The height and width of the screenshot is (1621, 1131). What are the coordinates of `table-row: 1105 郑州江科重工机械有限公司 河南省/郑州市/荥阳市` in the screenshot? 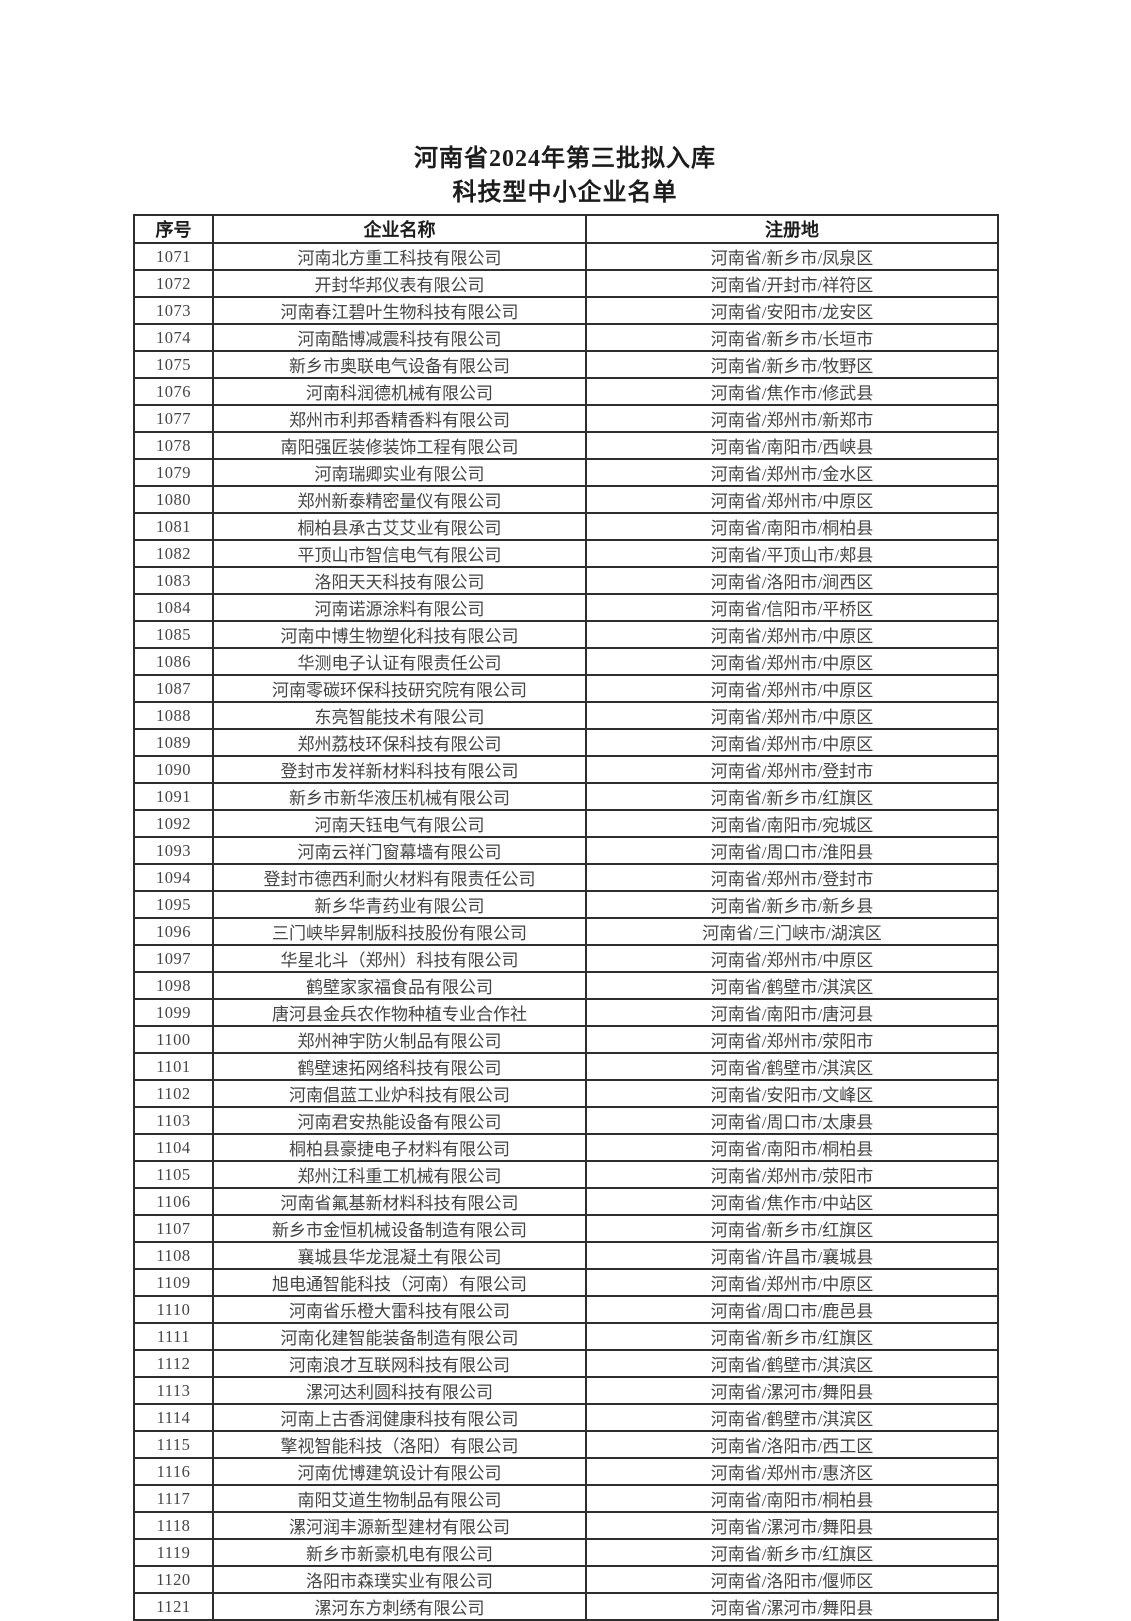 It's located at (566, 1174).